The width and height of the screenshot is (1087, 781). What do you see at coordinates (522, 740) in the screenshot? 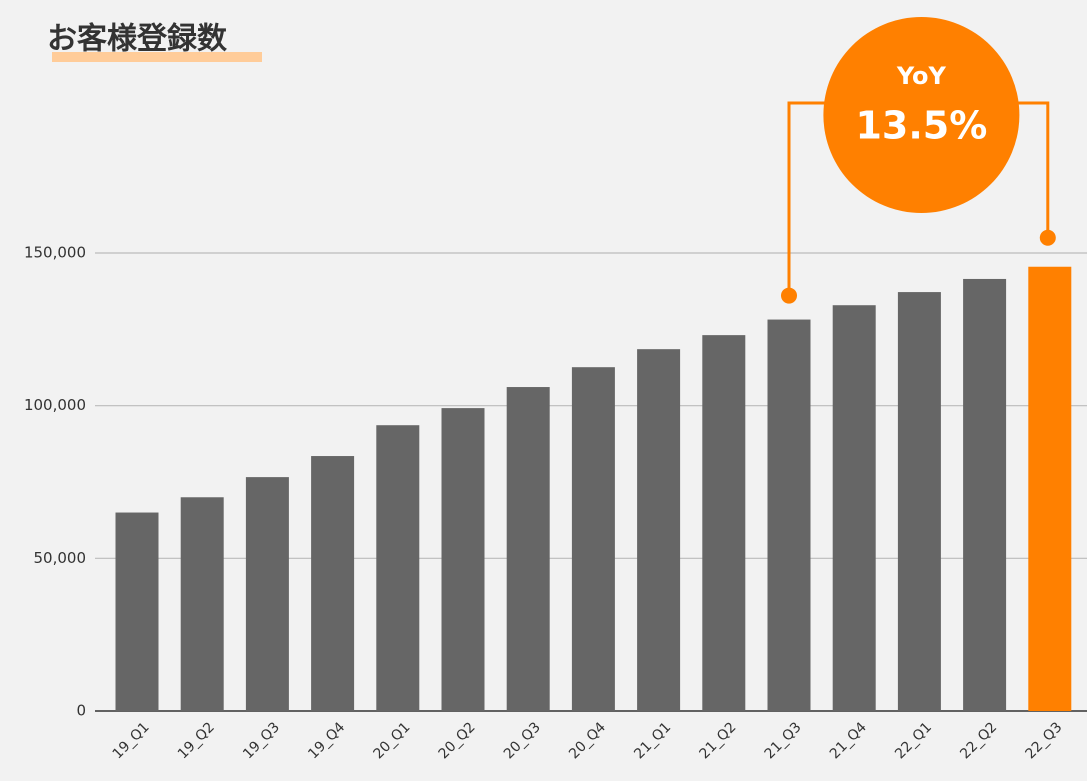
I see `x-tick-label: 20_Q3` at bounding box center [522, 740].